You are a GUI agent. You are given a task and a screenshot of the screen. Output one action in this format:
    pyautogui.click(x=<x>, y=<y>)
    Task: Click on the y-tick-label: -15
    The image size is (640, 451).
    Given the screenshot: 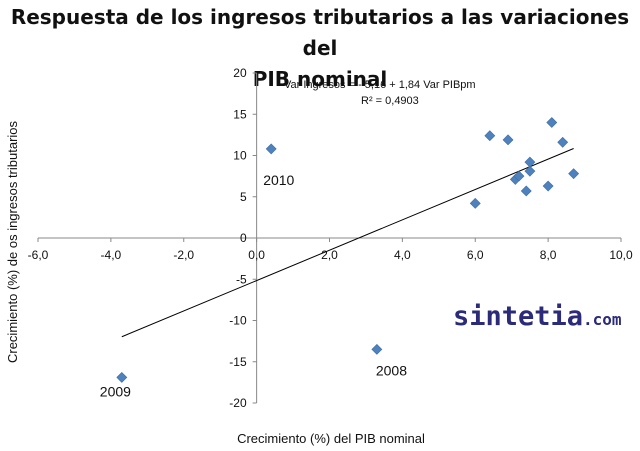 What is the action you would take?
    pyautogui.click(x=238, y=362)
    